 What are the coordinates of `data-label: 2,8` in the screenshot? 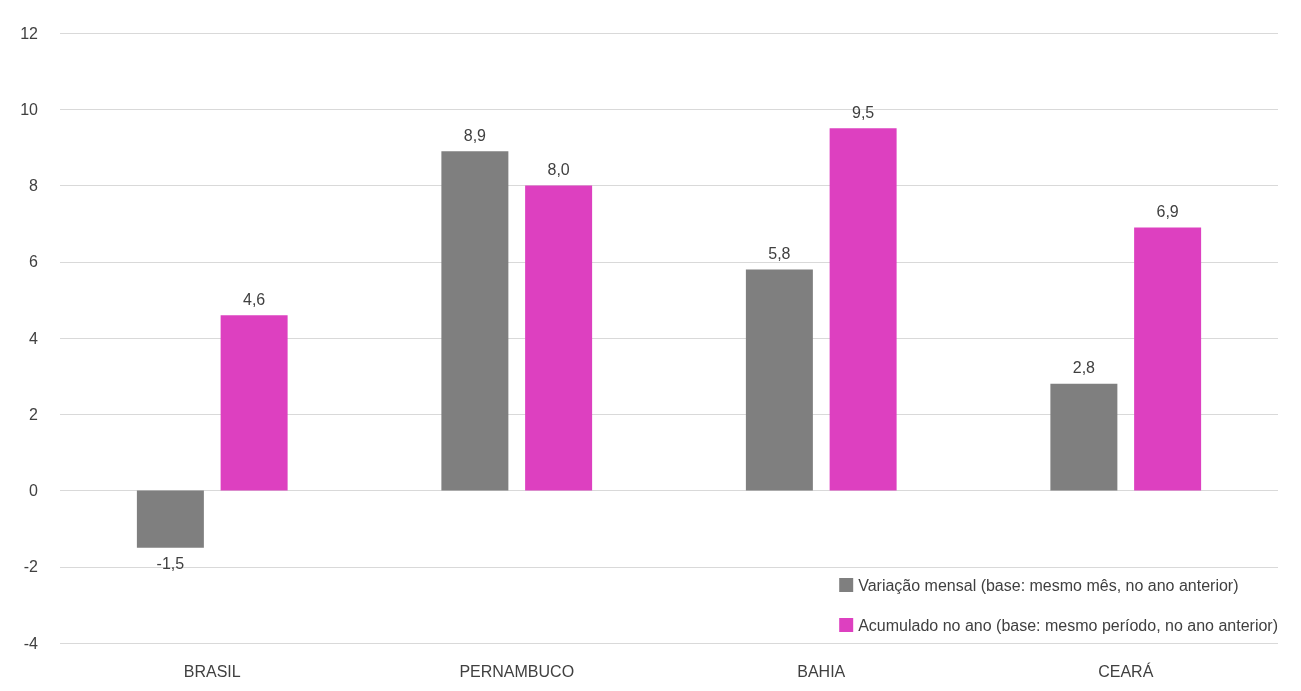 It's located at (1084, 368).